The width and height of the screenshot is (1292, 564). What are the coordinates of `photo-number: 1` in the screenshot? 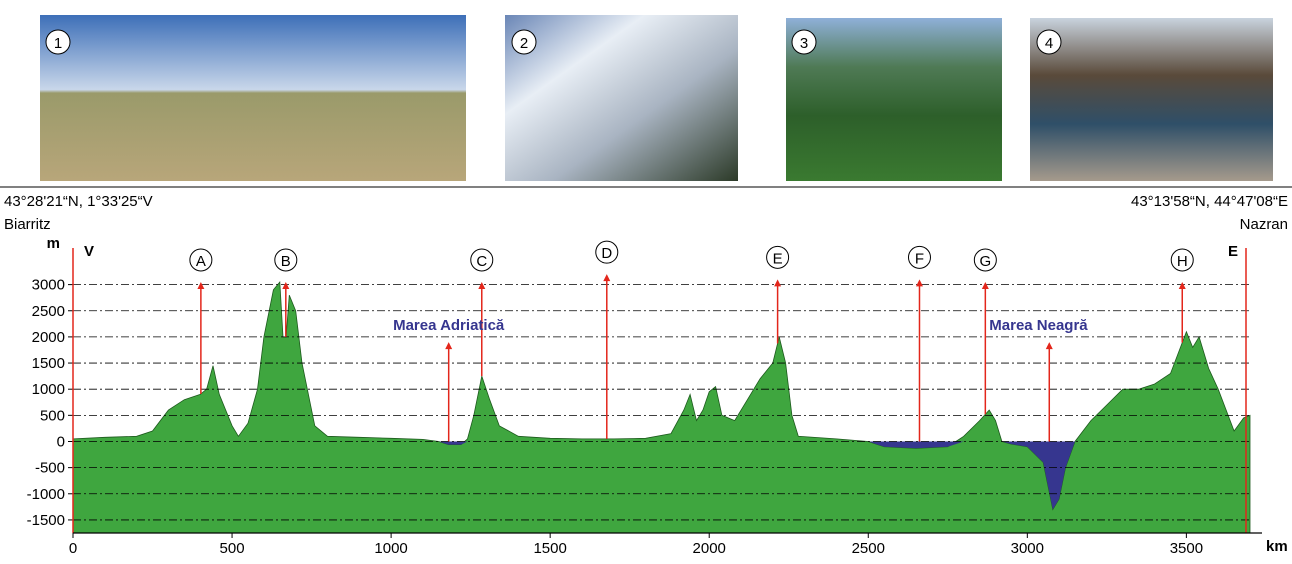 It's located at (58, 43).